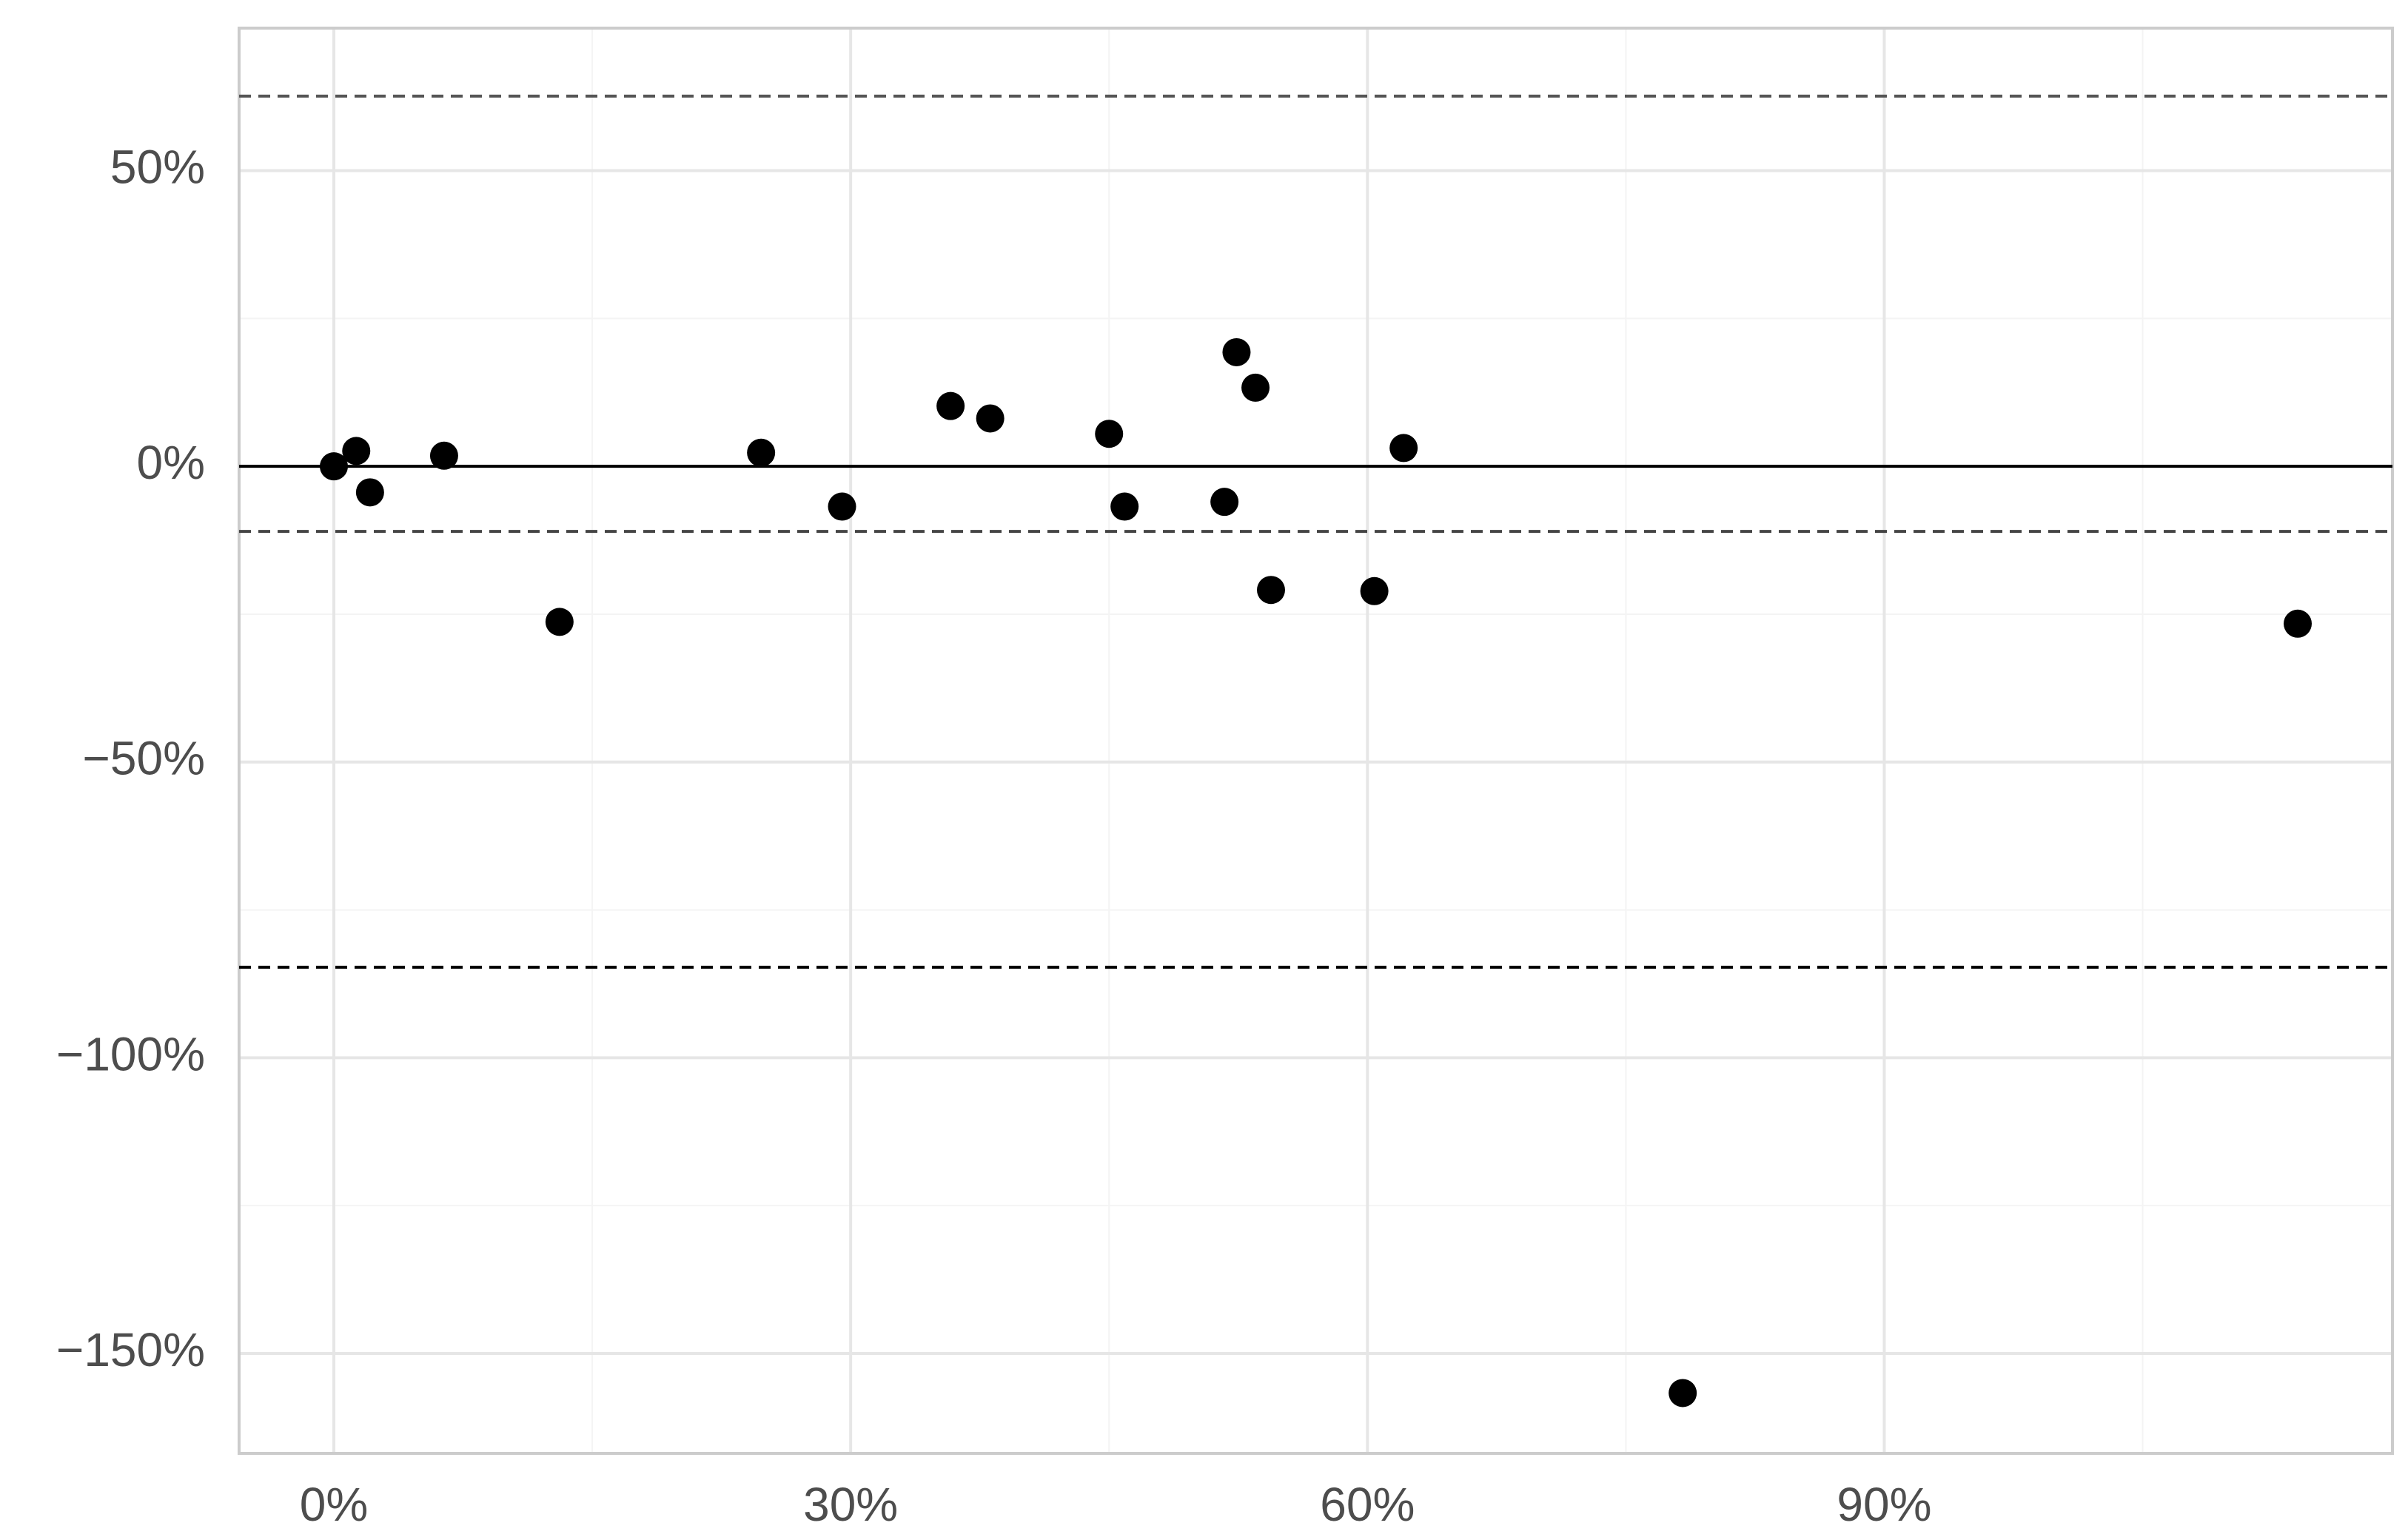 The width and height of the screenshot is (2408, 1537). Describe the element at coordinates (130, 1053) in the screenshot. I see `y-tick-label: −100%` at that location.